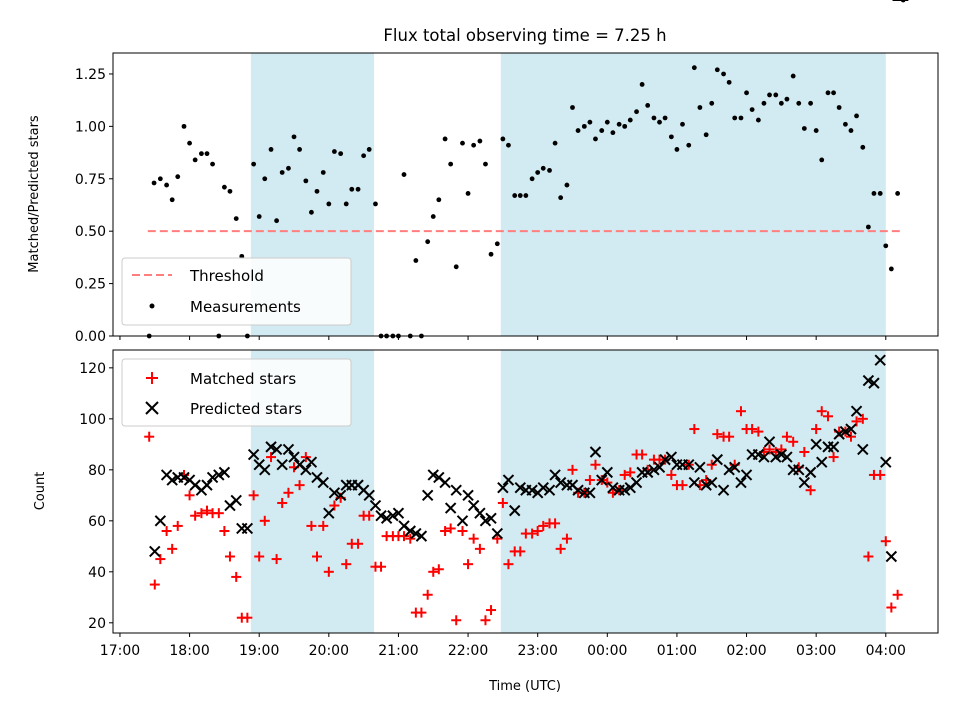 This screenshot has height=720, width=960. Describe the element at coordinates (90, 75) in the screenshot. I see `y-tick-label: 1.25` at that location.